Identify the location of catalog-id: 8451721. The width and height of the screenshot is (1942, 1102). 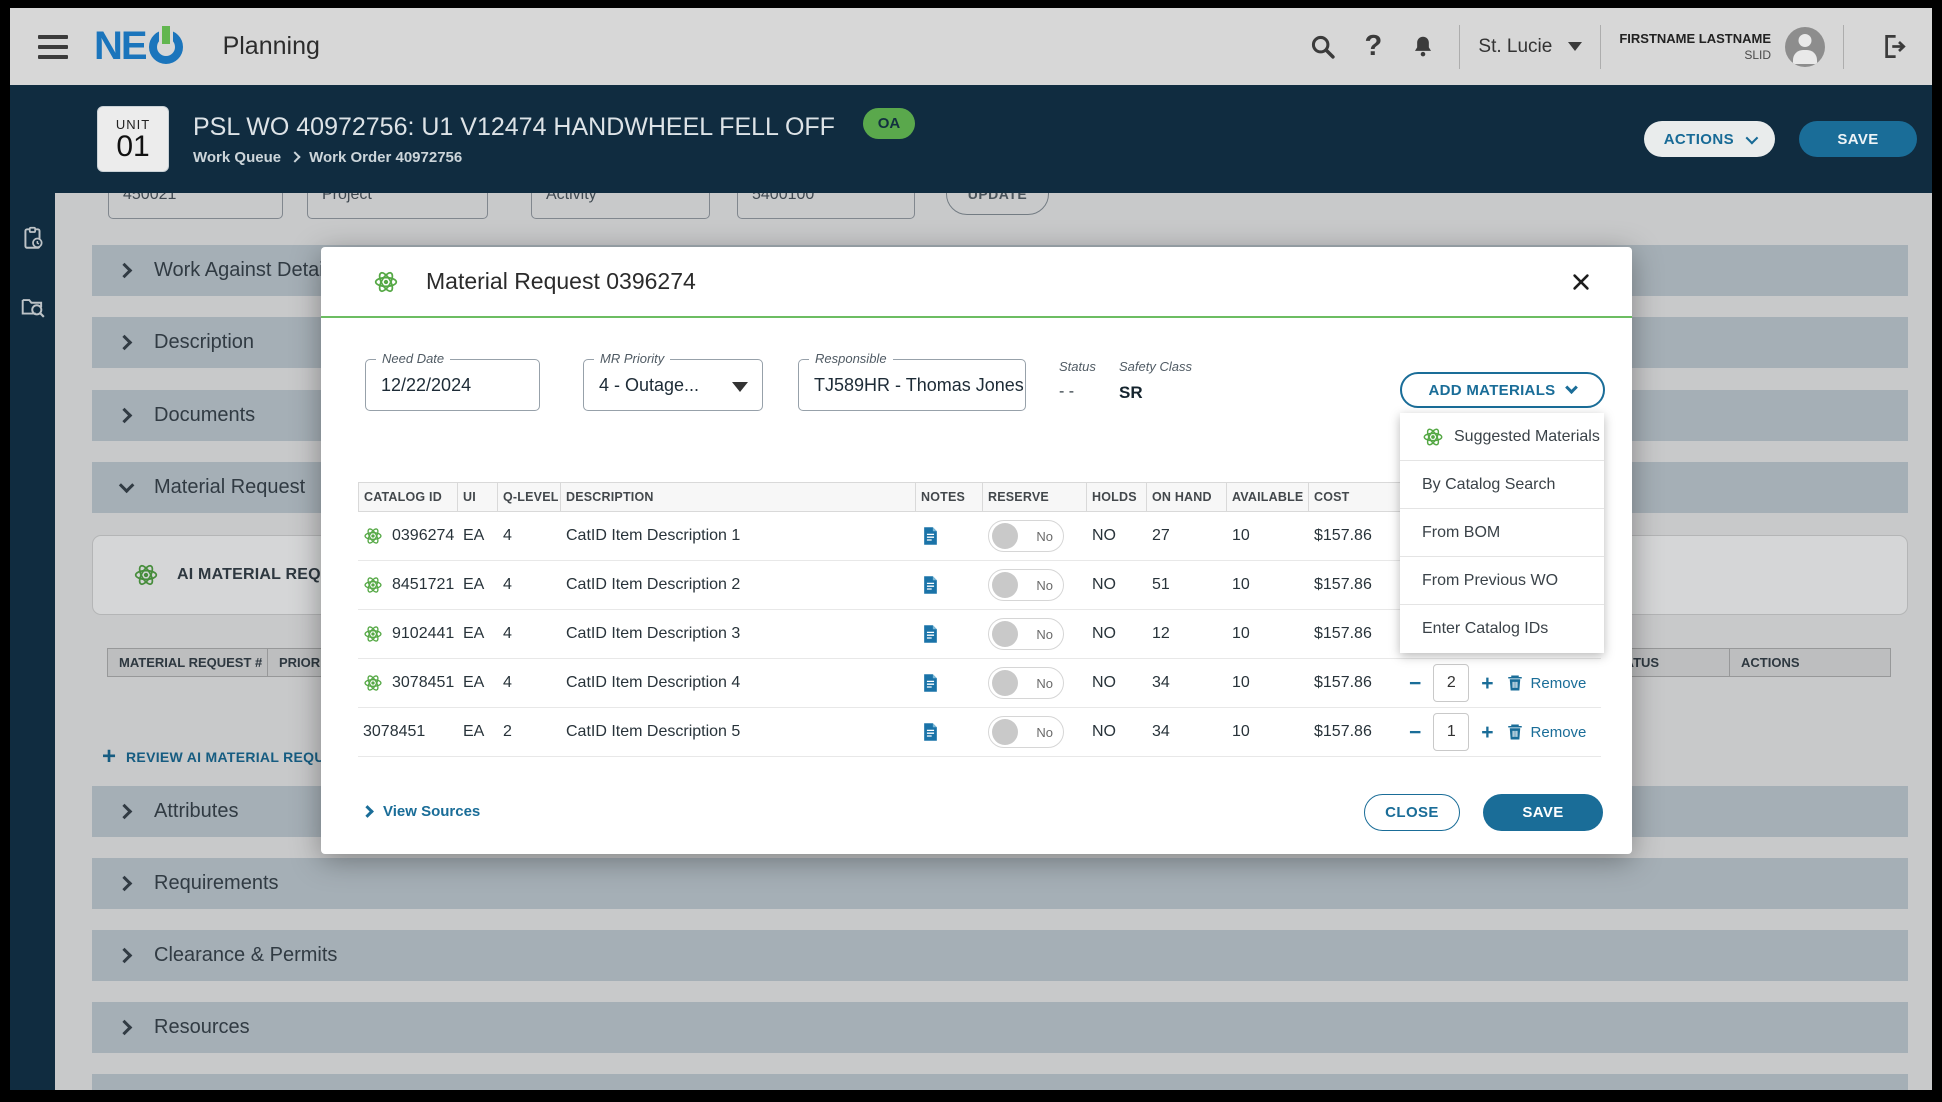
(423, 584).